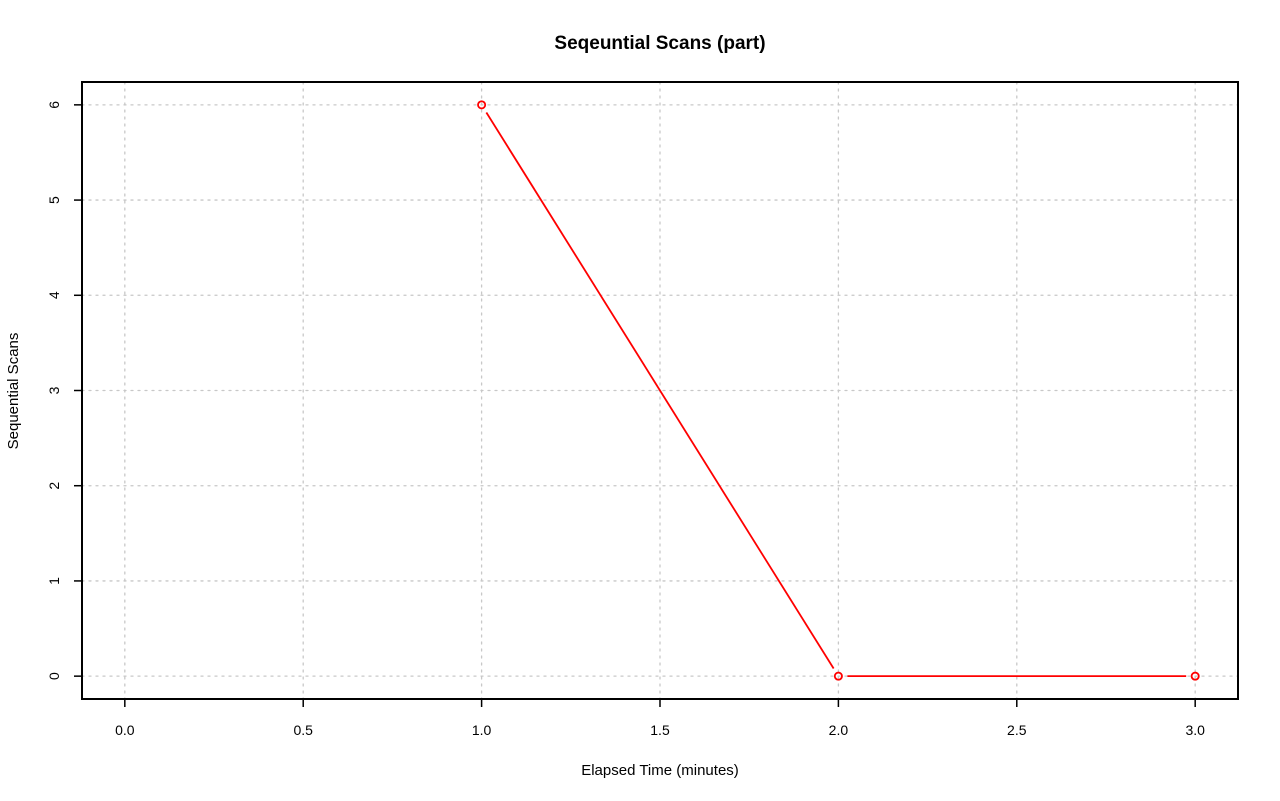 The height and width of the screenshot is (801, 1280). I want to click on x-tick-label: 3.0, so click(1195, 730).